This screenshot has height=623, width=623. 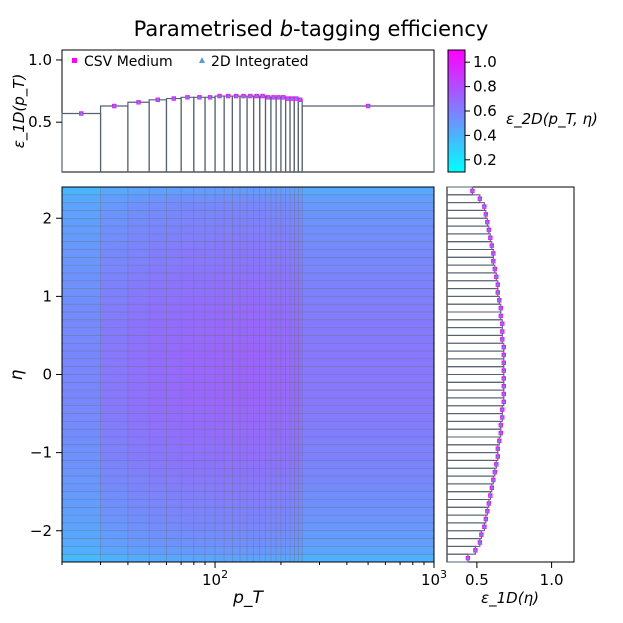 I want to click on top-panel-ylabel: ε_1D(p_T), so click(x=19, y=111).